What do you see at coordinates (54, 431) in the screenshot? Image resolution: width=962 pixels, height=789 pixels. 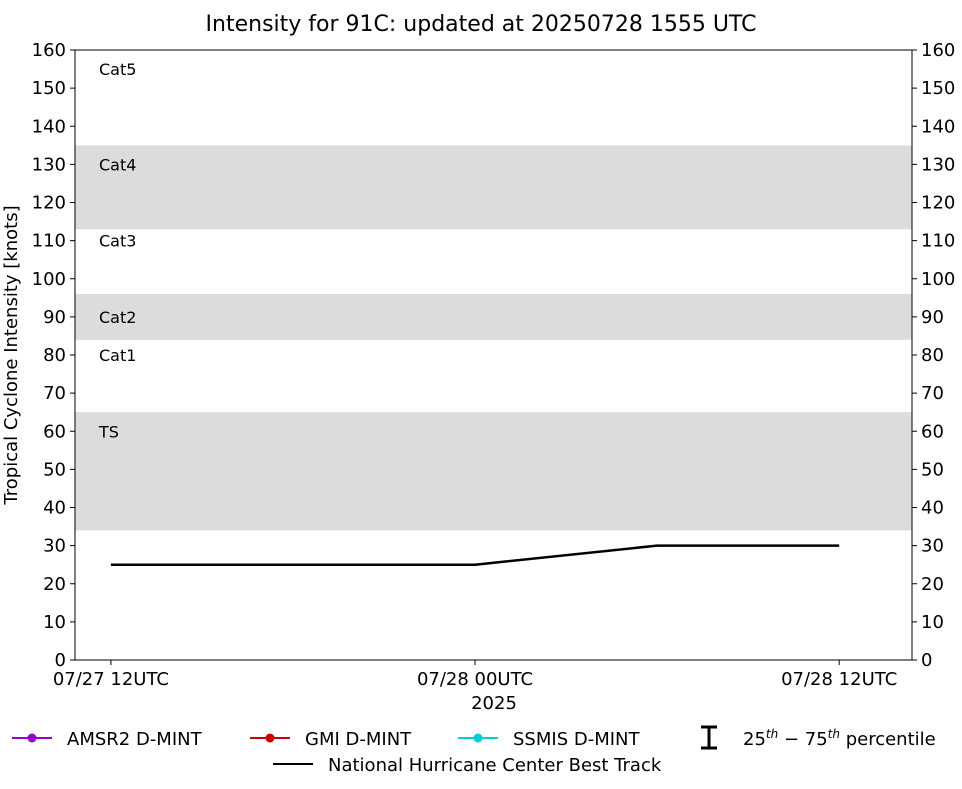 I see `y-tick-label-left: 60` at bounding box center [54, 431].